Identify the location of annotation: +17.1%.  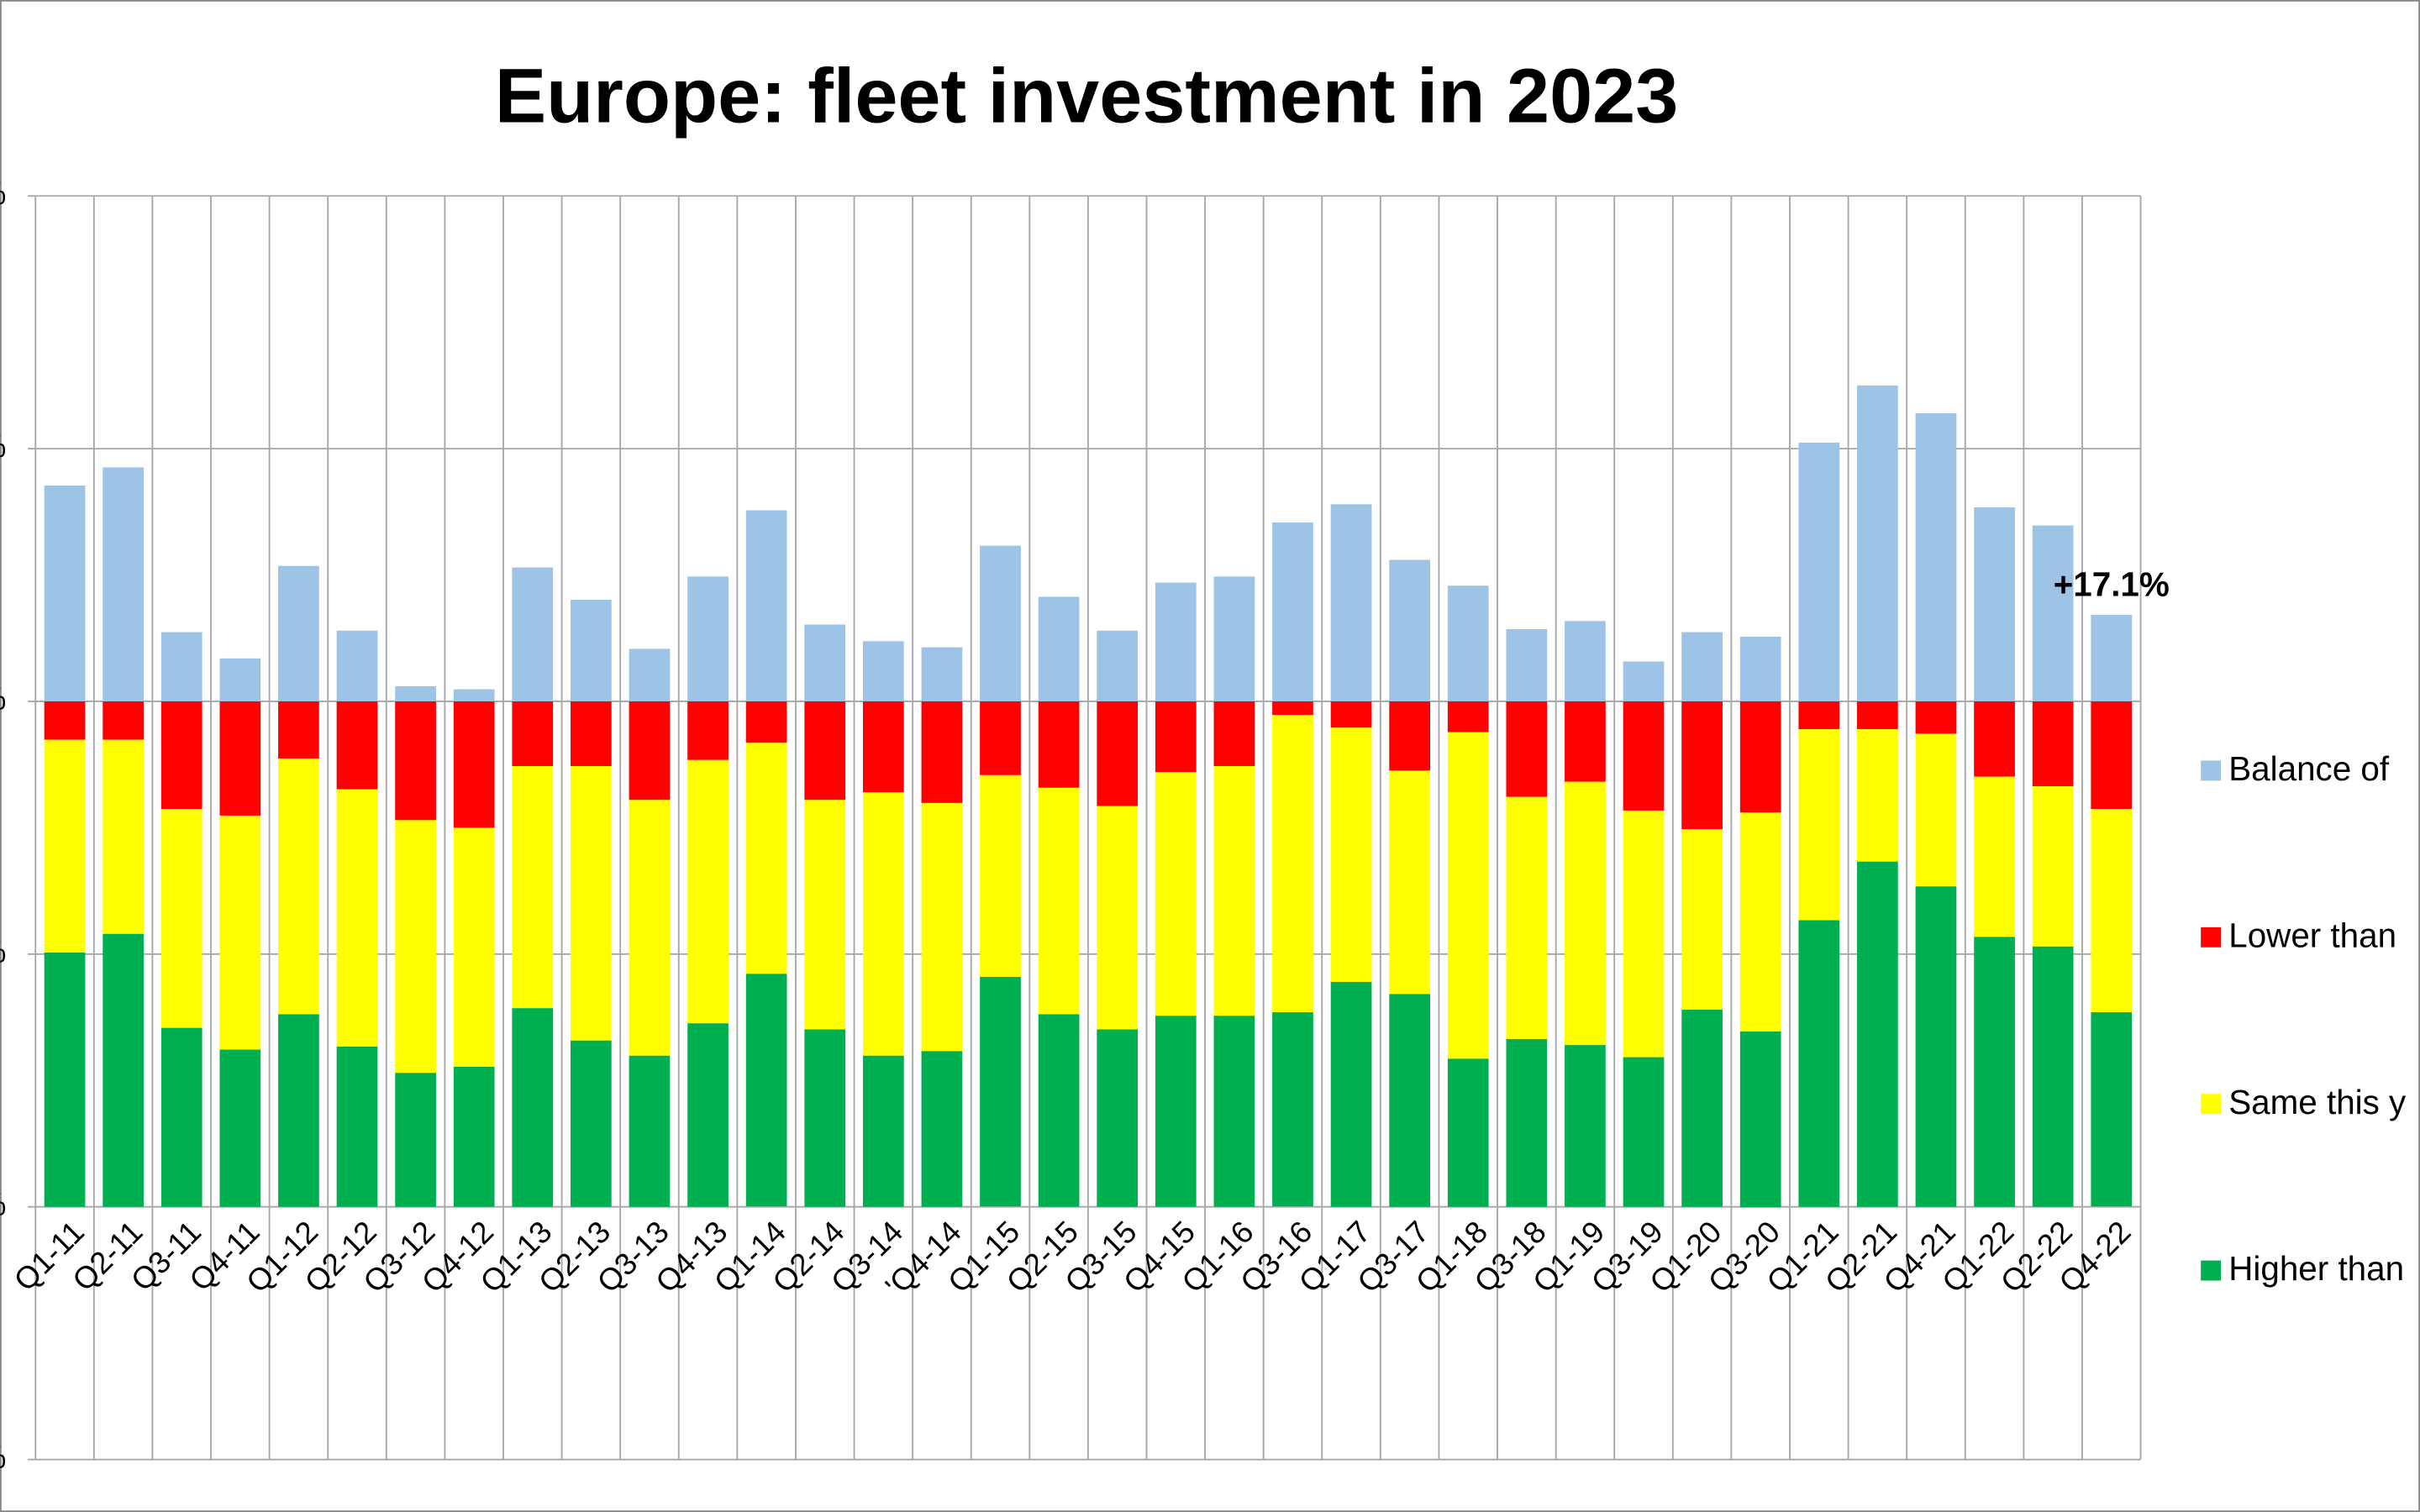
(2112, 584).